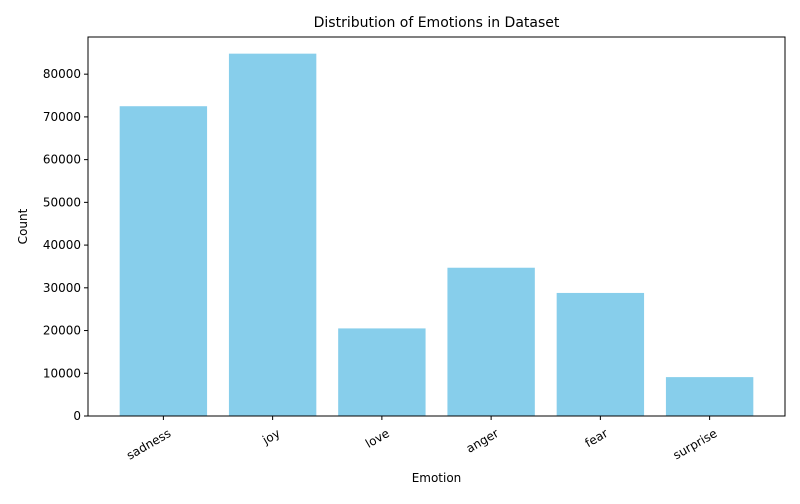 This screenshot has height=504, width=800. What do you see at coordinates (437, 478) in the screenshot?
I see `x-axis-label: Emotion` at bounding box center [437, 478].